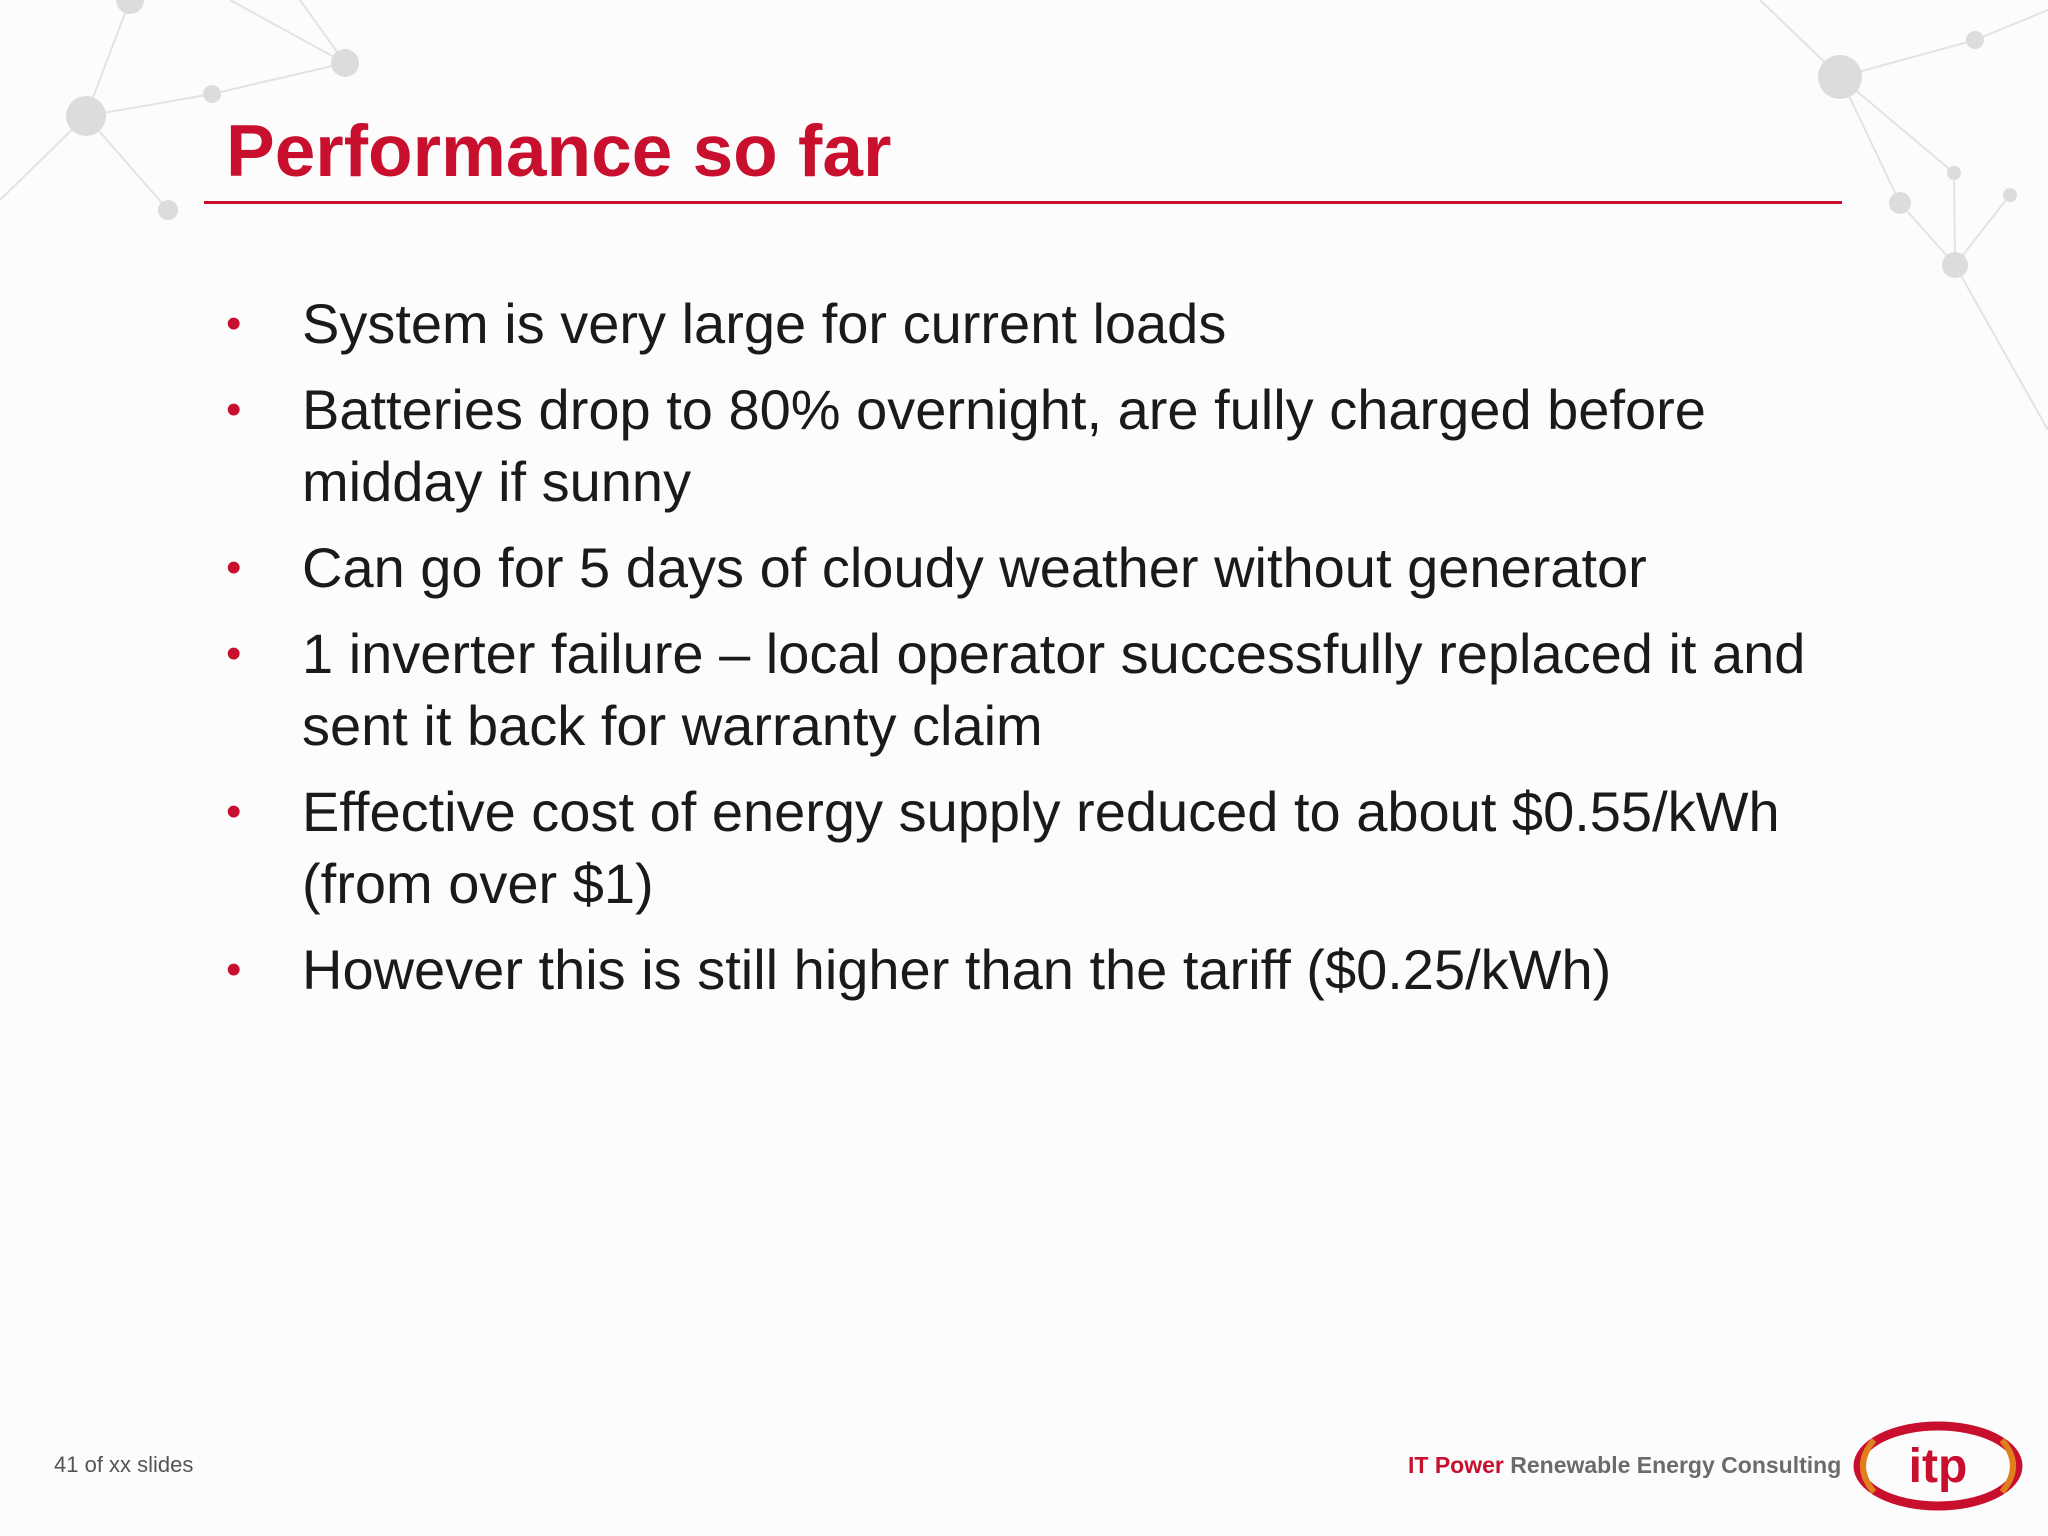 The height and width of the screenshot is (1536, 2048). I want to click on brand-line: IT Power Renewable Energy Consulting, so click(1624, 1465).